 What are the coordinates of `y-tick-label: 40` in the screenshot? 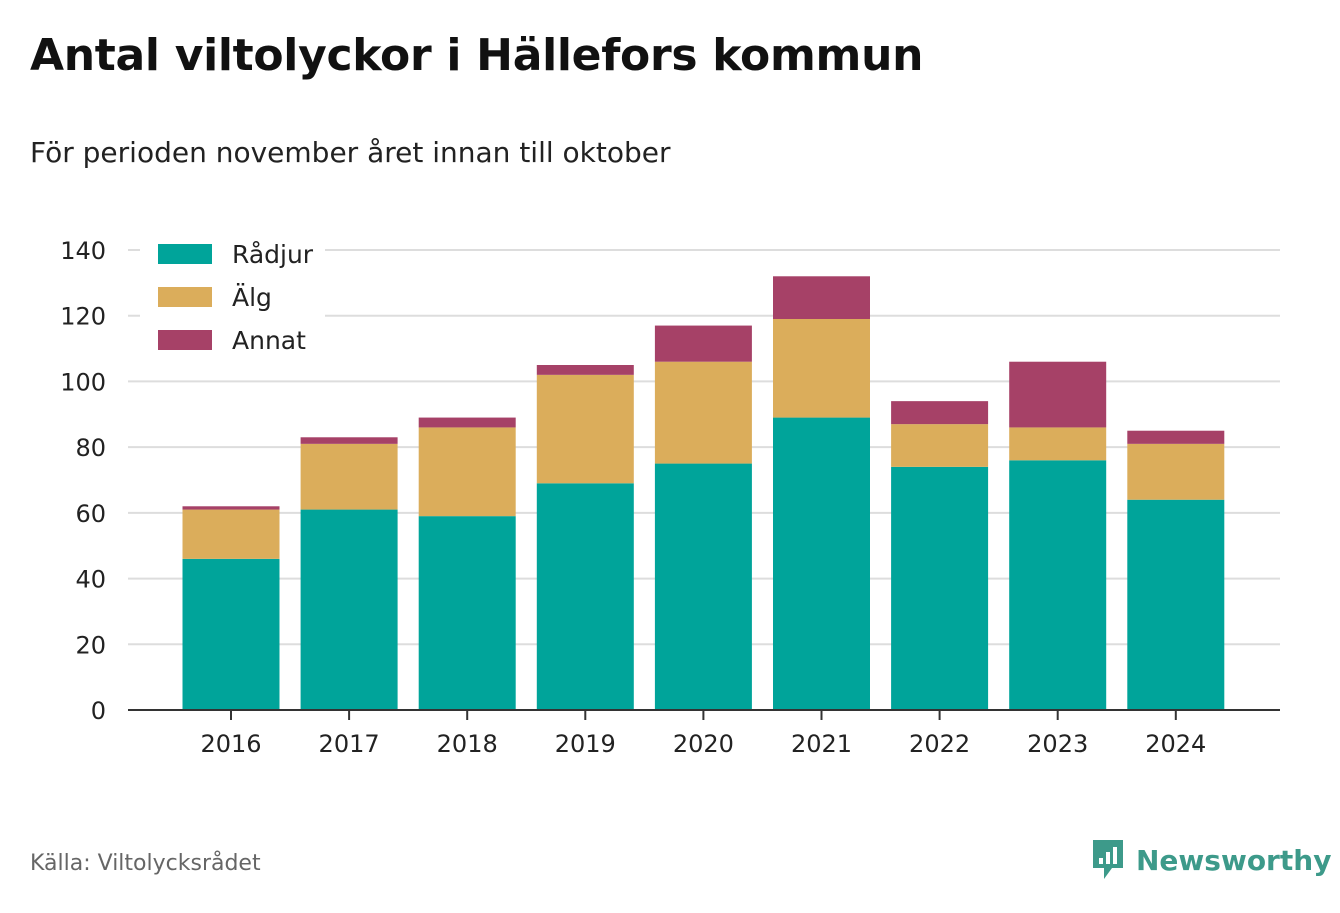 It's located at (90, 580).